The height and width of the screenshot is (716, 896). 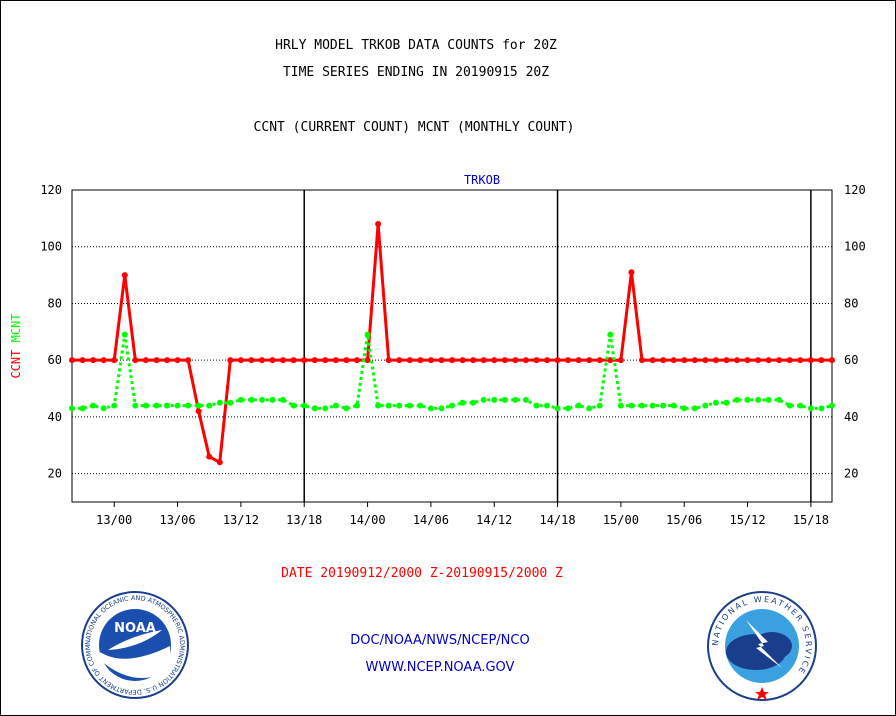 What do you see at coordinates (762, 693) in the screenshot?
I see `star-icon` at bounding box center [762, 693].